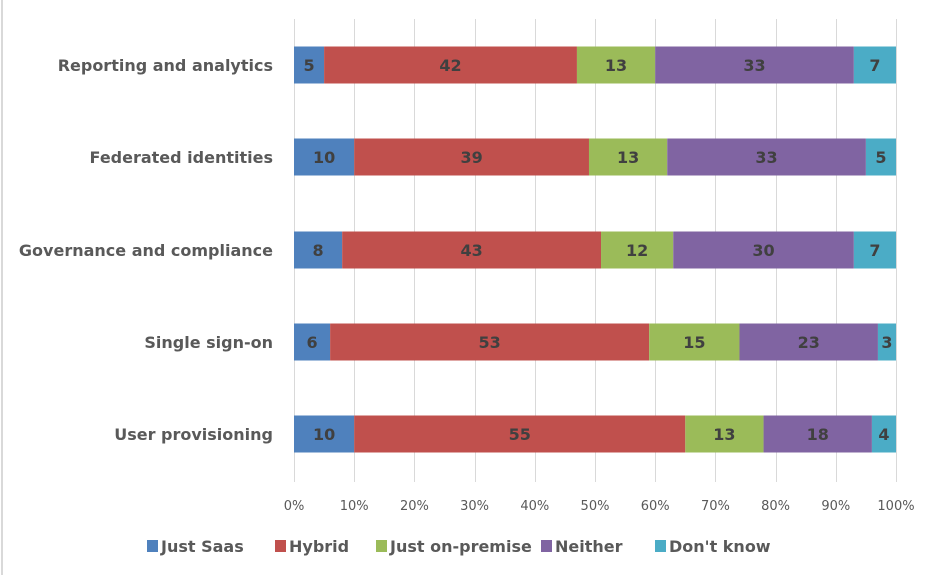  I want to click on legend-label: Neither, so click(589, 546).